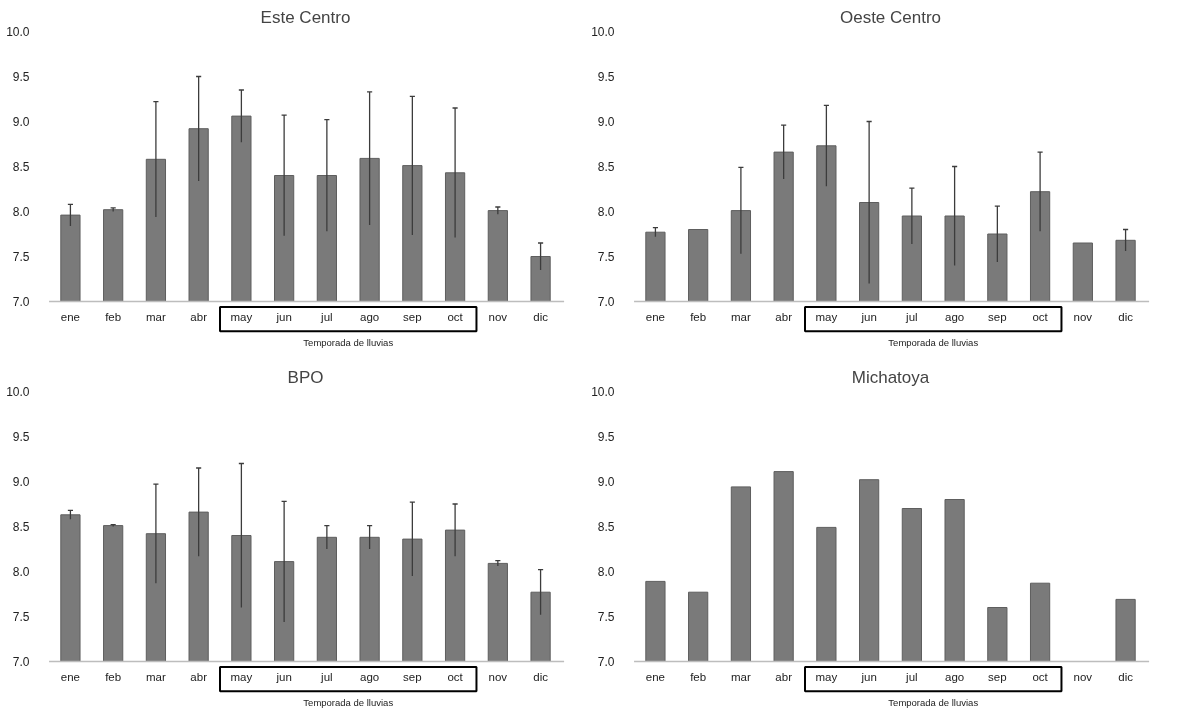 The image size is (1178, 727). I want to click on chart-title: Michatoya, so click(890, 377).